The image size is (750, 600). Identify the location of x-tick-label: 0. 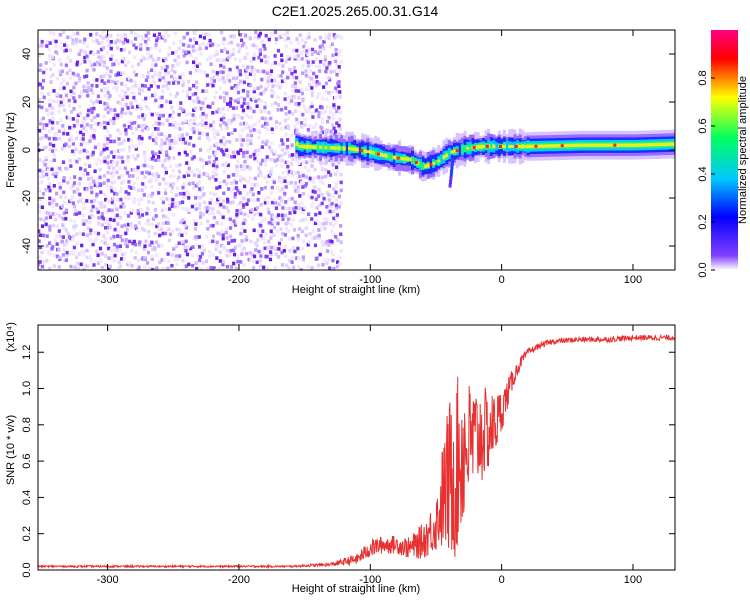
(502, 280).